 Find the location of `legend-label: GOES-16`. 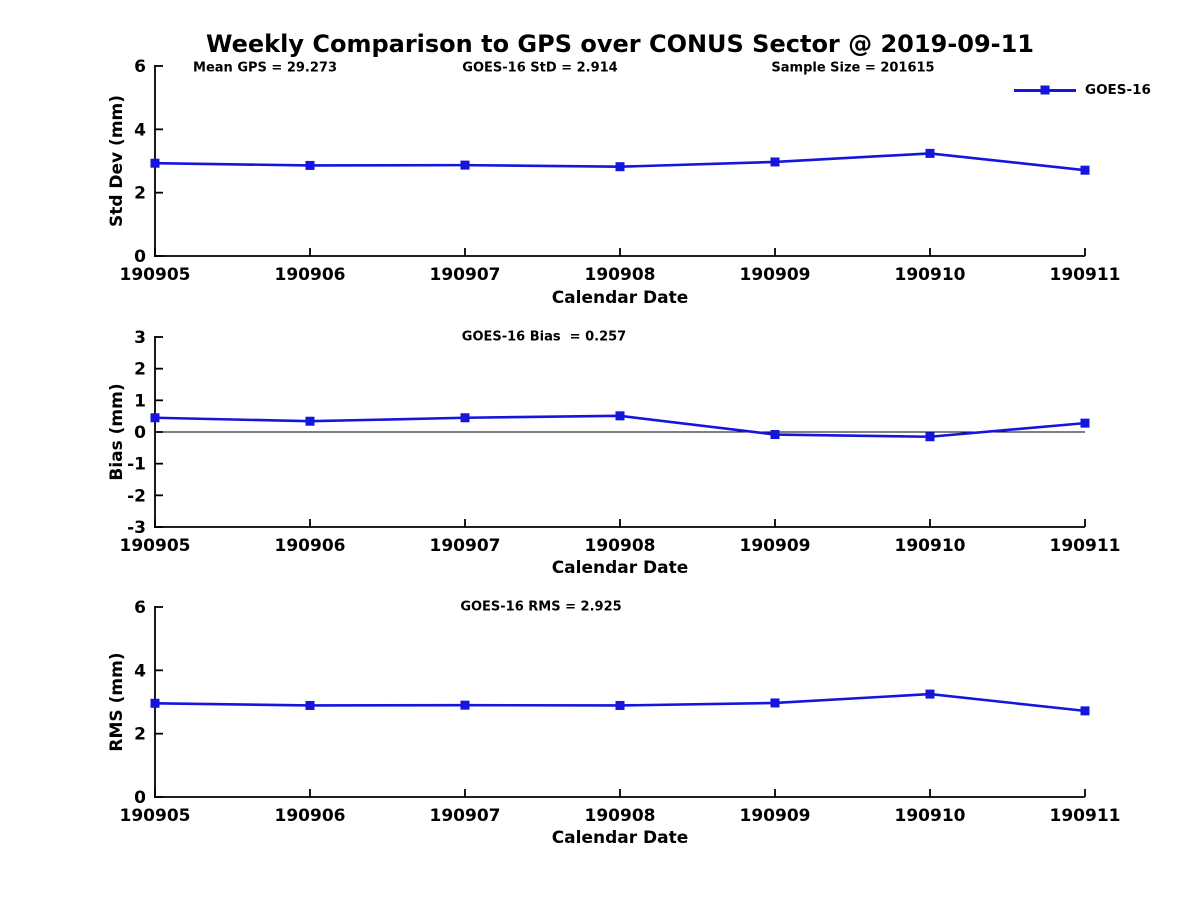

legend-label: GOES-16 is located at coordinates (1118, 90).